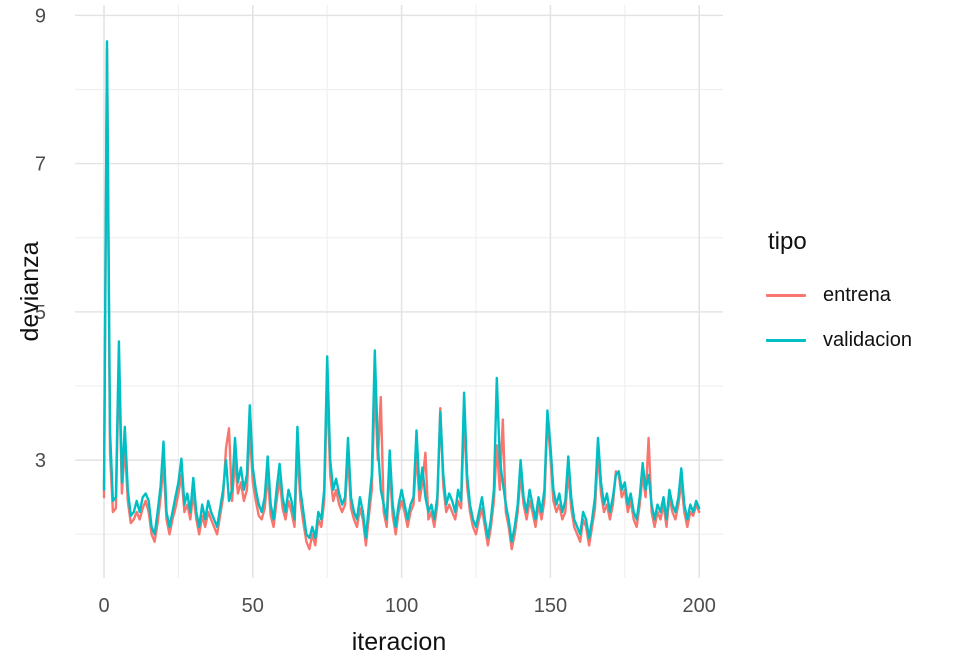 The image size is (960, 672). What do you see at coordinates (550, 606) in the screenshot?
I see `x-tick-label: 150` at bounding box center [550, 606].